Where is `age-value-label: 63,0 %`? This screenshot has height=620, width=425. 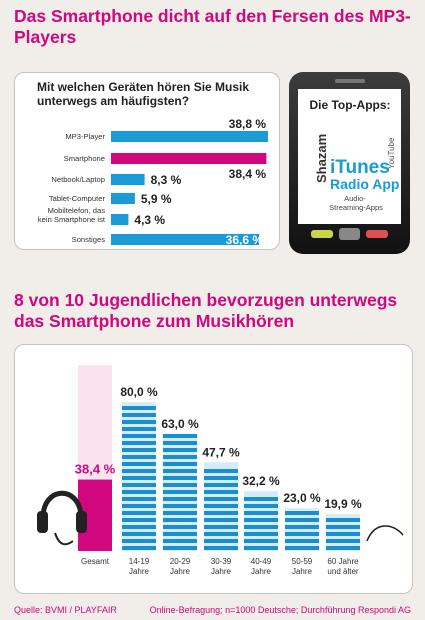 age-value-label: 63,0 % is located at coordinates (180, 424).